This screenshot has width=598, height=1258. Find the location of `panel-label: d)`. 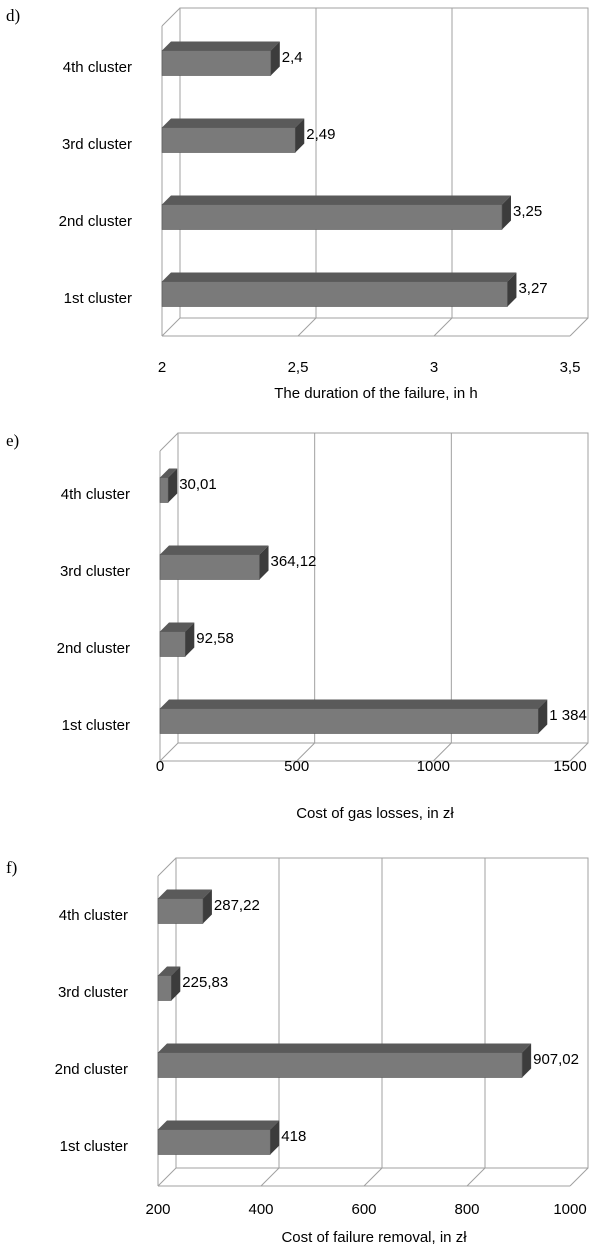

panel-label: d) is located at coordinates (13, 15).